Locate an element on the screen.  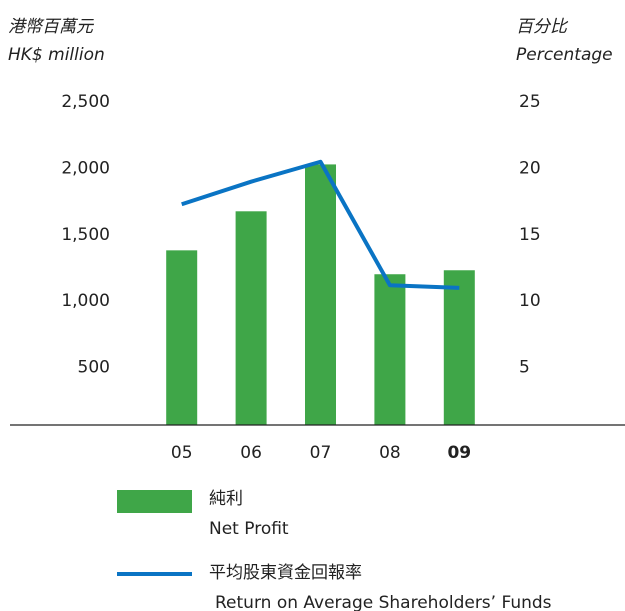
y-tick-label: 1,000 is located at coordinates (85, 301).